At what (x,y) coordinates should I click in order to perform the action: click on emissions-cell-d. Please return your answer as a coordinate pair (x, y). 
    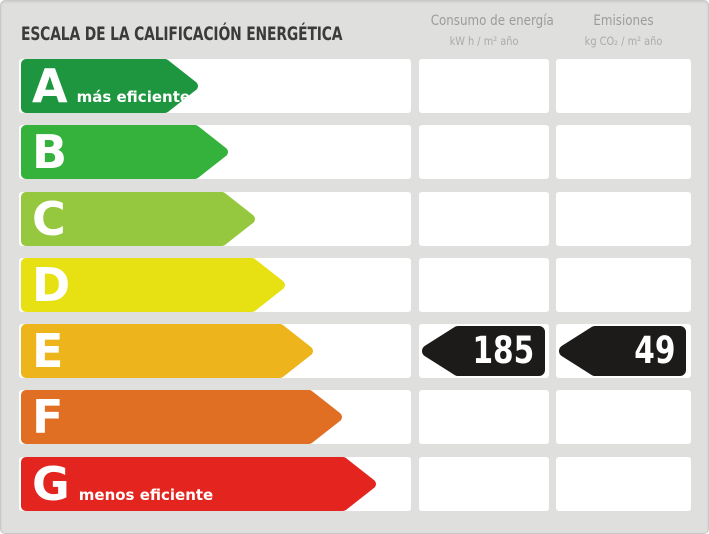
    Looking at the image, I should click on (623, 284).